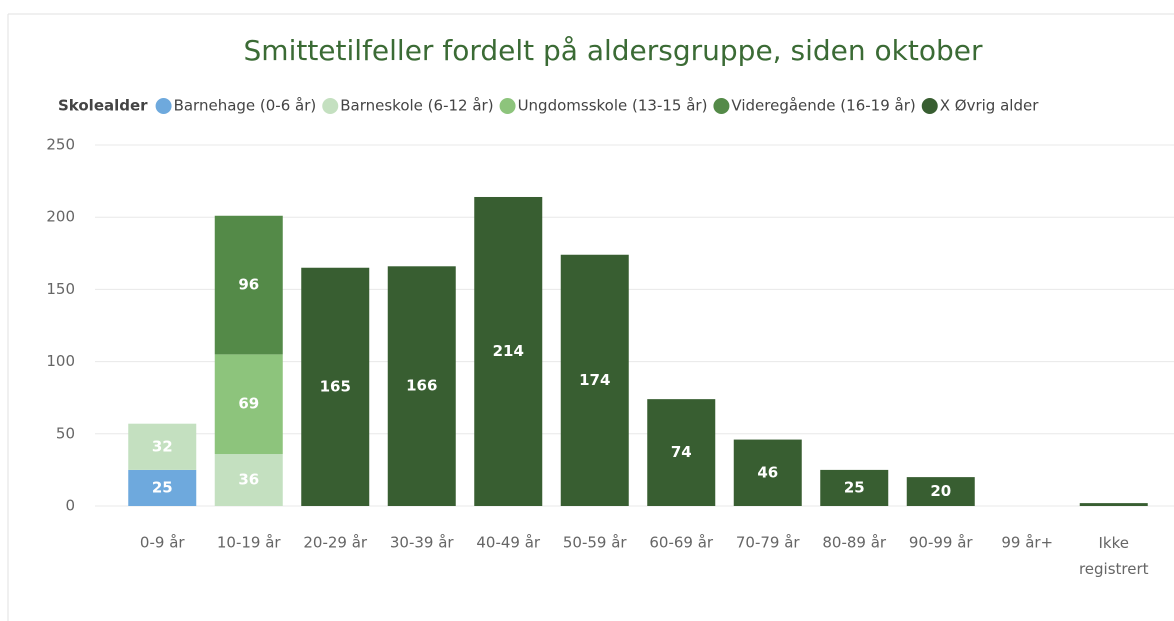 This screenshot has height=621, width=1174. What do you see at coordinates (823, 106) in the screenshot?
I see `legend-label: Videregående (16-19 år)` at bounding box center [823, 106].